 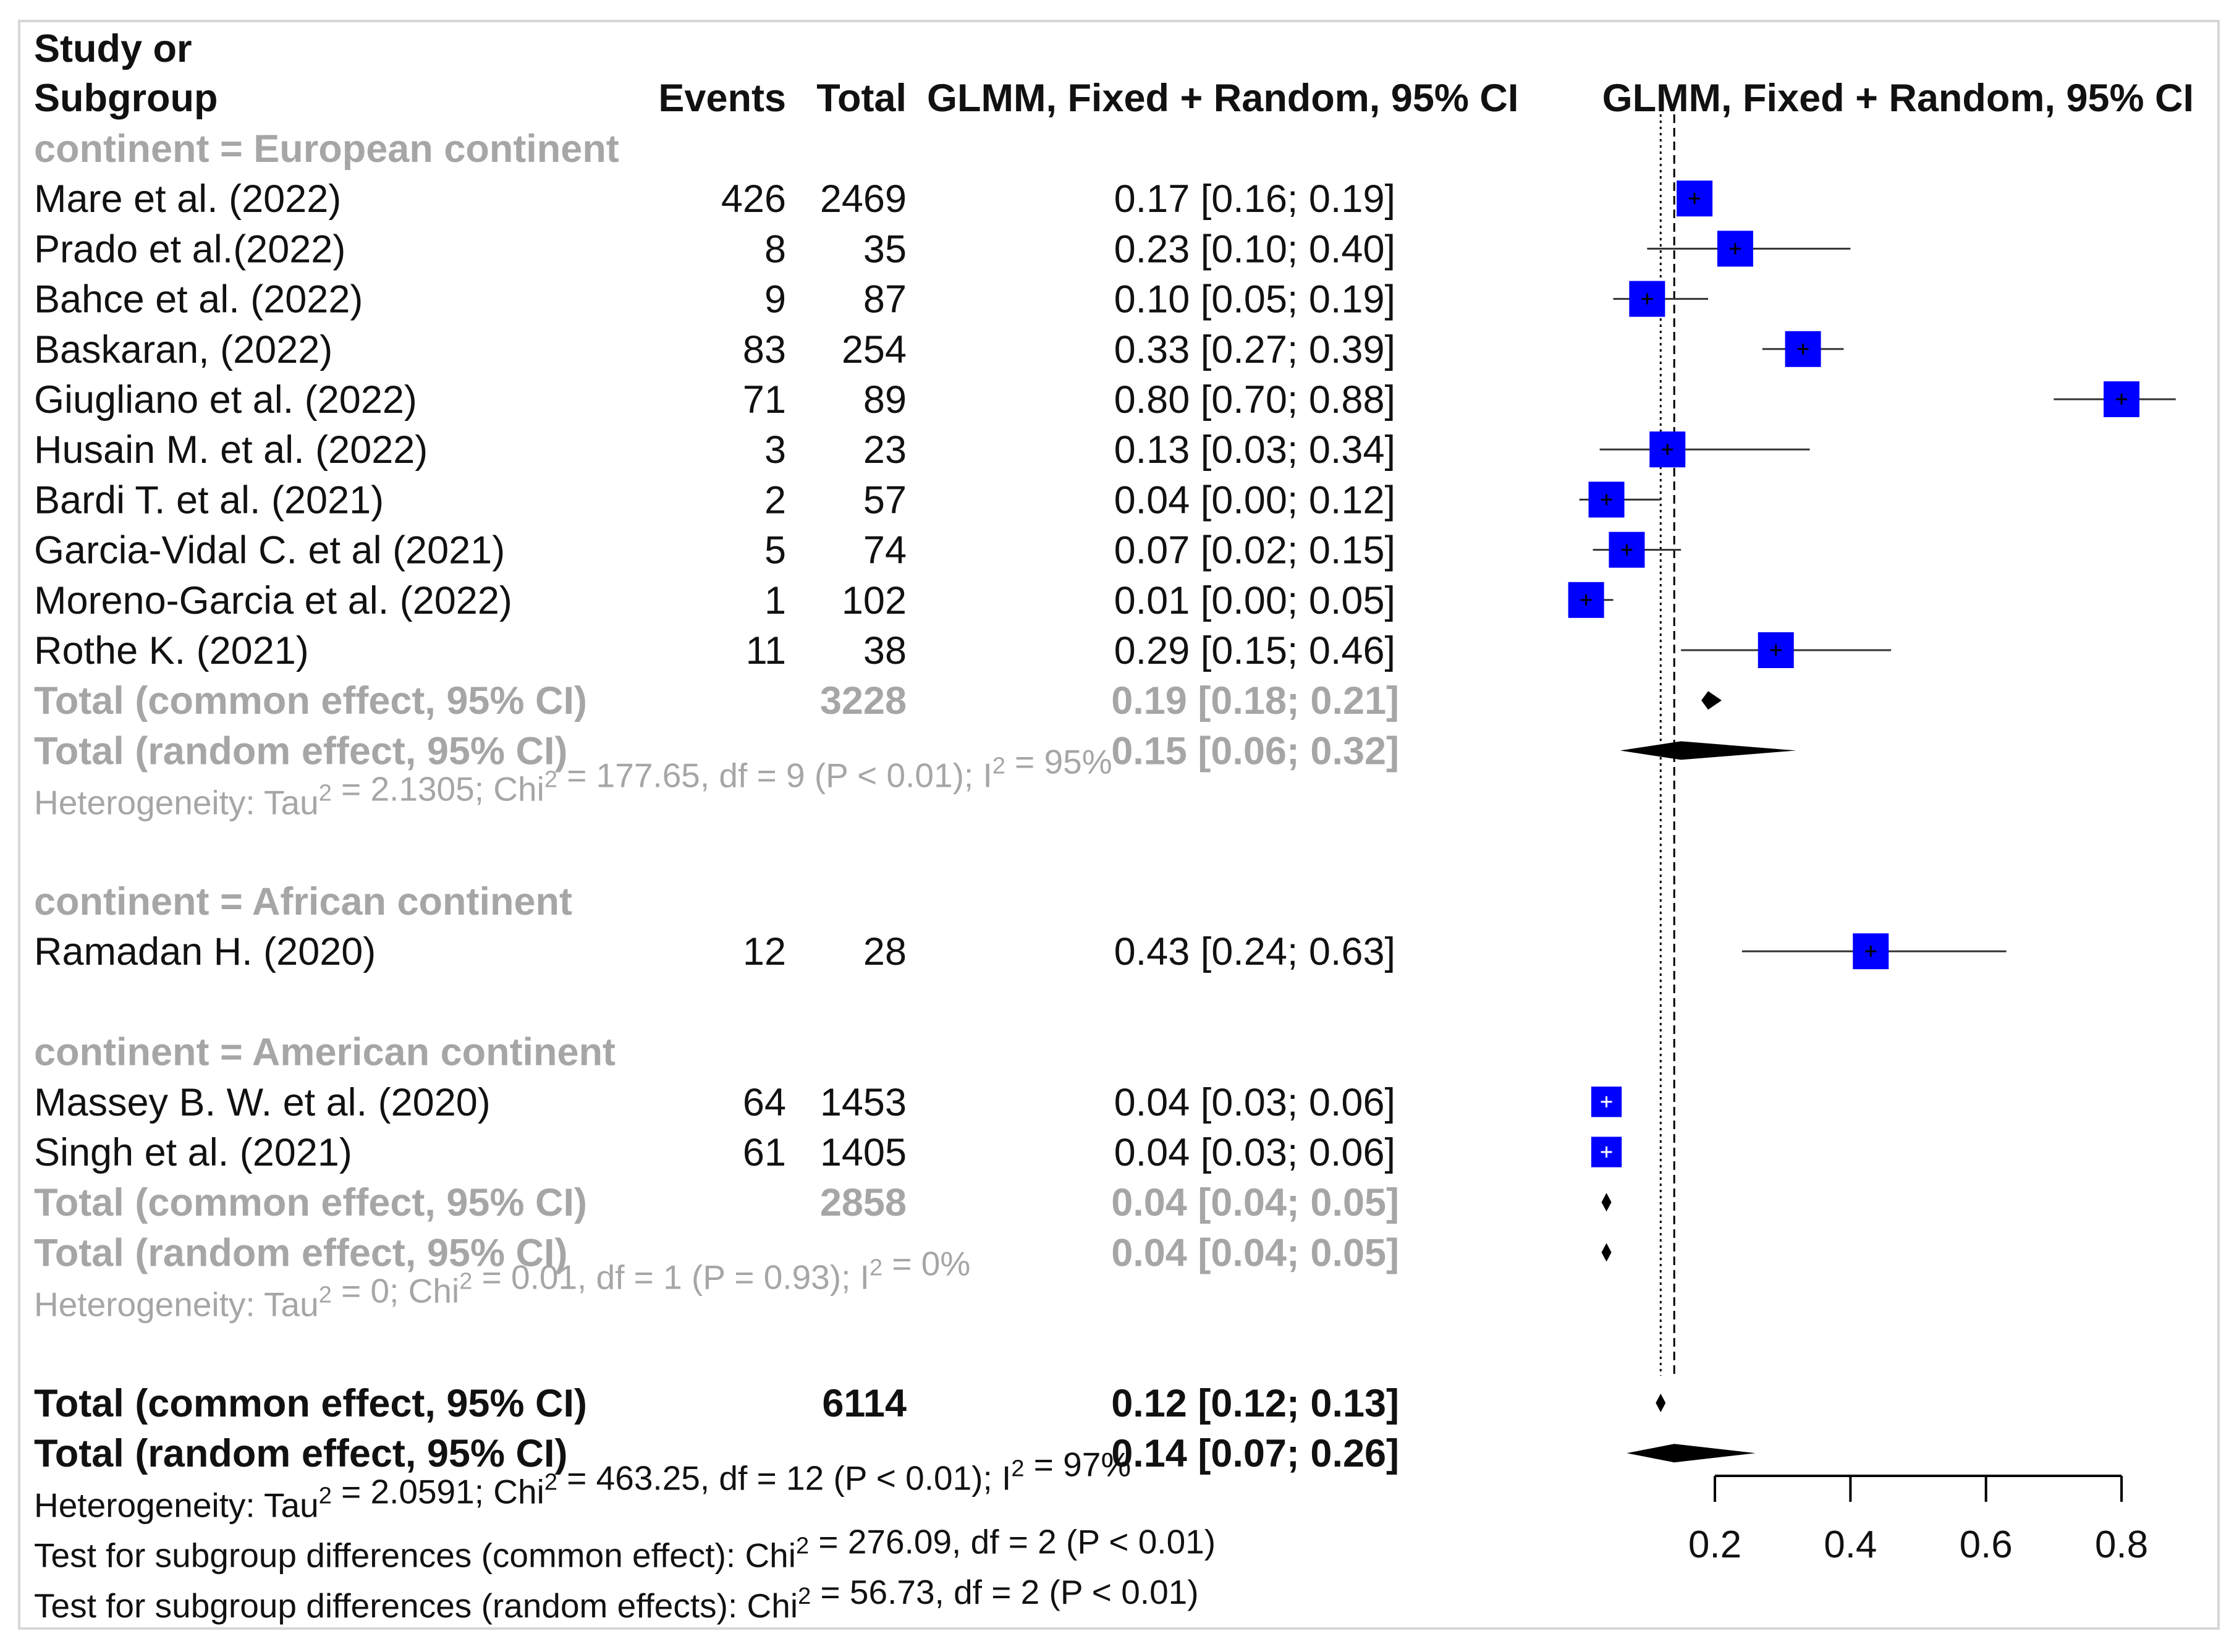 I want to click on study-ci: 0.04 [0.00; 0.12], so click(x=1255, y=500).